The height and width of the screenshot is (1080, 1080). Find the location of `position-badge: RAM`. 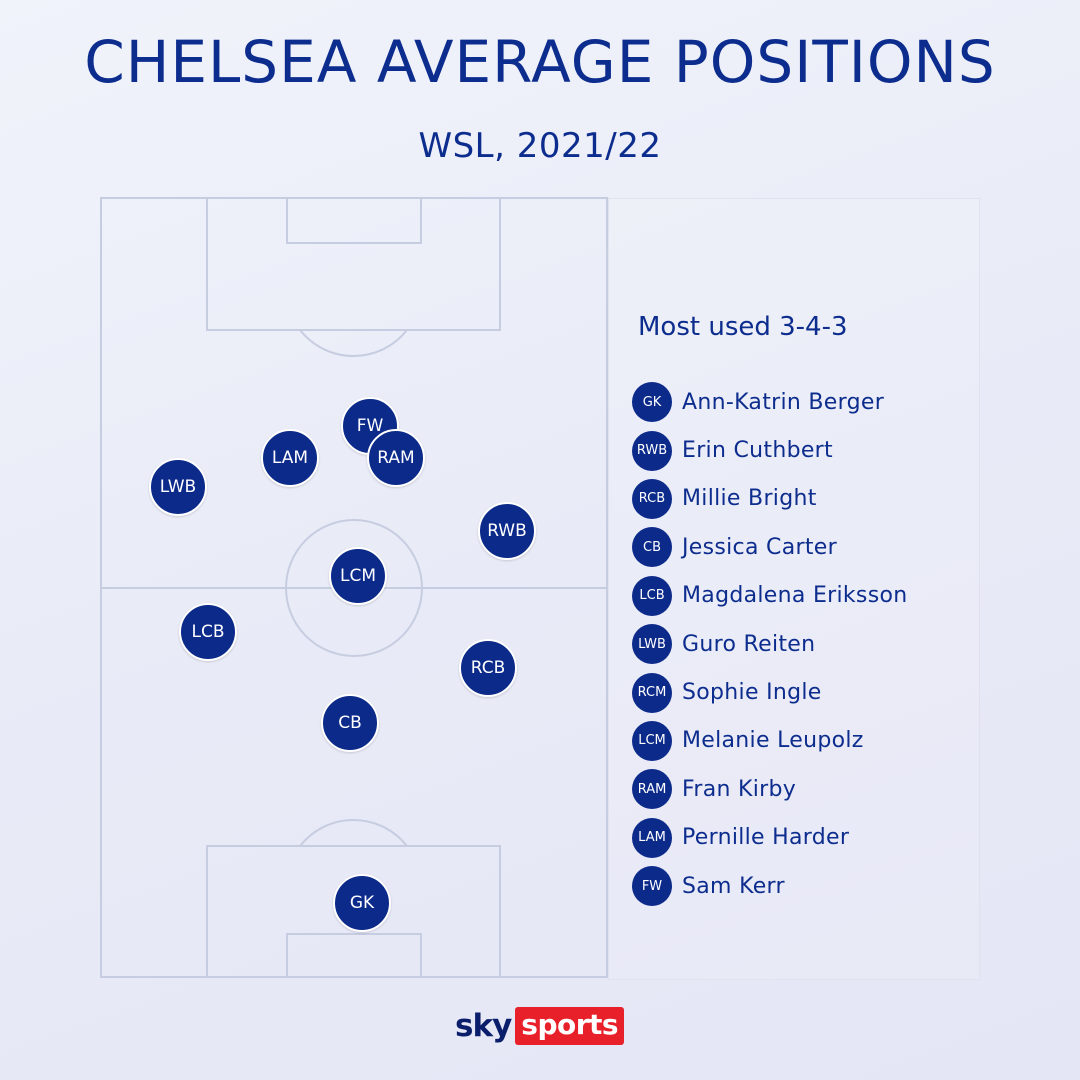

position-badge: RAM is located at coordinates (652, 789).